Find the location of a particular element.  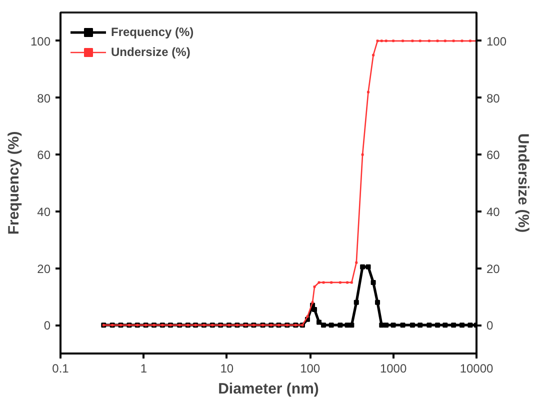

y2-tick-label: 20 is located at coordinates (493, 269).